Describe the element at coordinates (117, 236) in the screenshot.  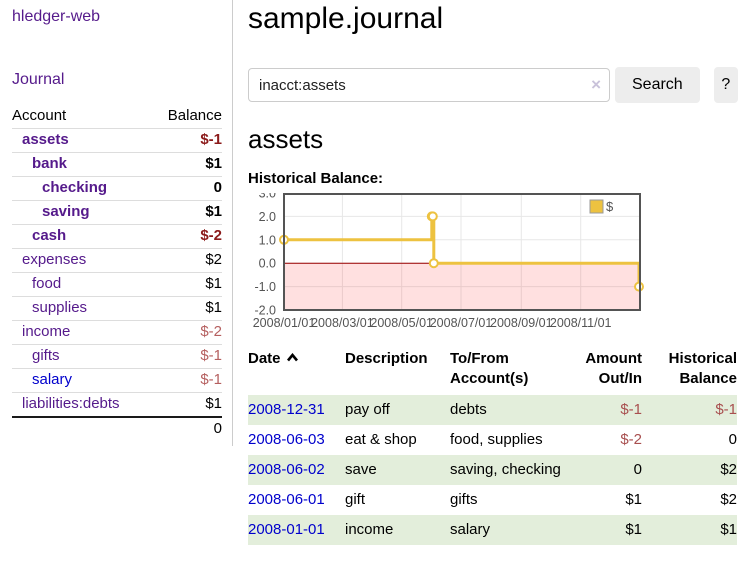
I see `account-row-cash: cash $-2` at that location.